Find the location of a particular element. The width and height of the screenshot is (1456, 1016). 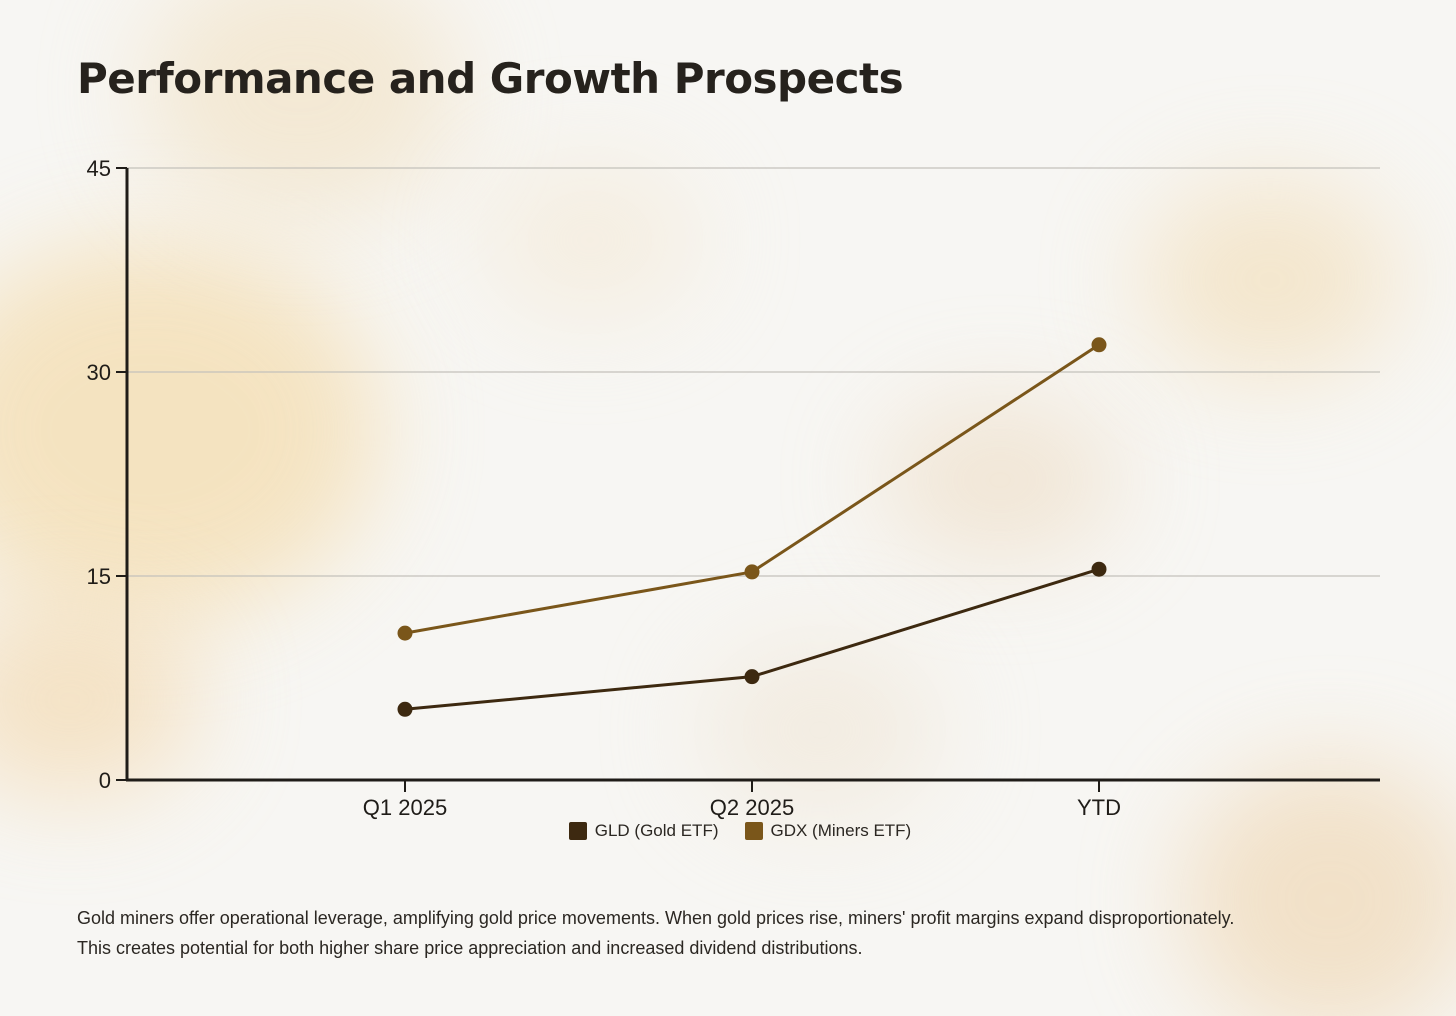

x-tick-label: YTD is located at coordinates (1099, 807).